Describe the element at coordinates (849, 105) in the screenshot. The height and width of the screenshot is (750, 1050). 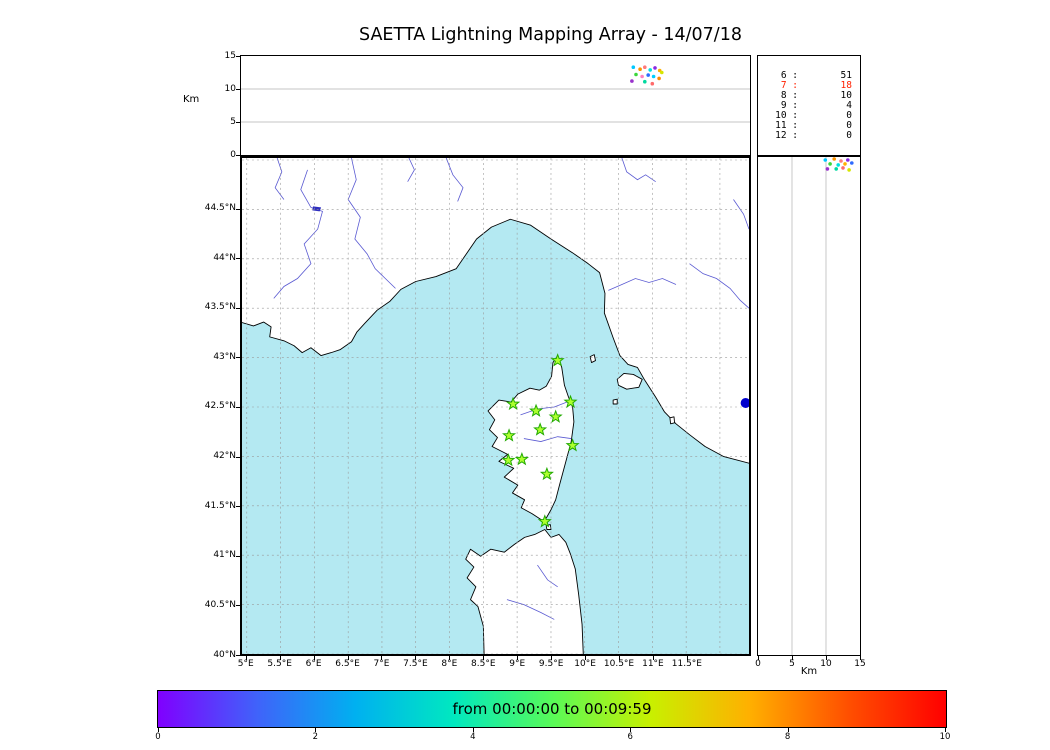
I see `stats-source-count: 4` at that location.